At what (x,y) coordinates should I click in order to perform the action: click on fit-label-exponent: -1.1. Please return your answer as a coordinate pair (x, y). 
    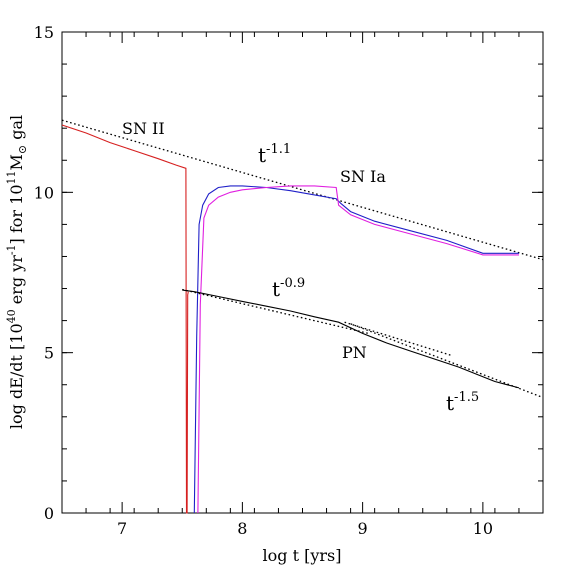
    Looking at the image, I should click on (278, 149).